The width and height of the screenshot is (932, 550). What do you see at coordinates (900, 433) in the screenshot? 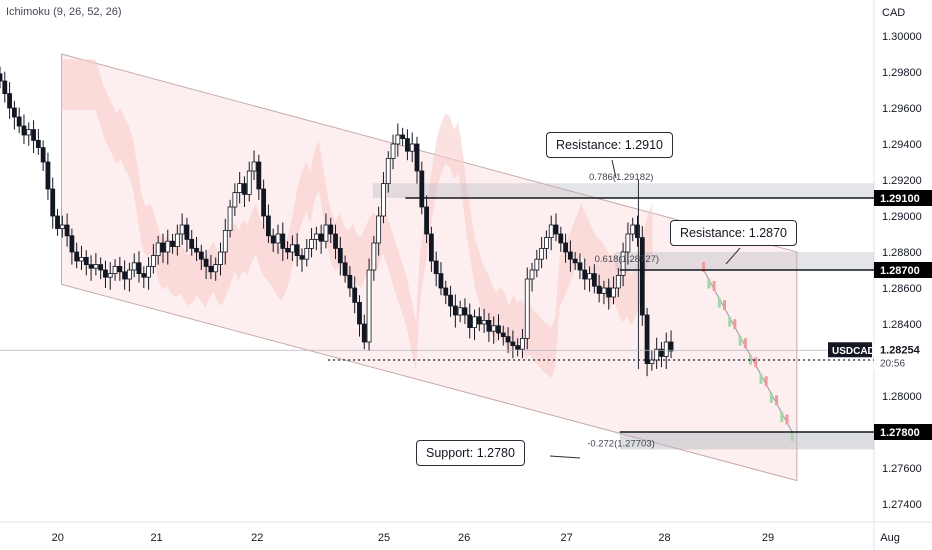
I see `level-tag-text: 1.27800` at bounding box center [900, 433].